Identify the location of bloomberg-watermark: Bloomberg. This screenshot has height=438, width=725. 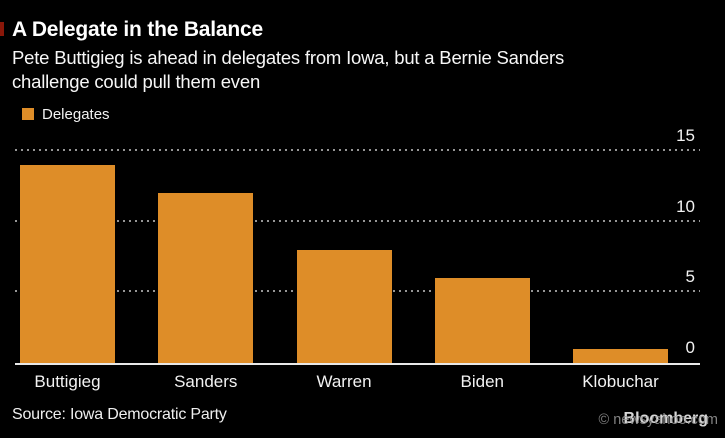
(665, 418).